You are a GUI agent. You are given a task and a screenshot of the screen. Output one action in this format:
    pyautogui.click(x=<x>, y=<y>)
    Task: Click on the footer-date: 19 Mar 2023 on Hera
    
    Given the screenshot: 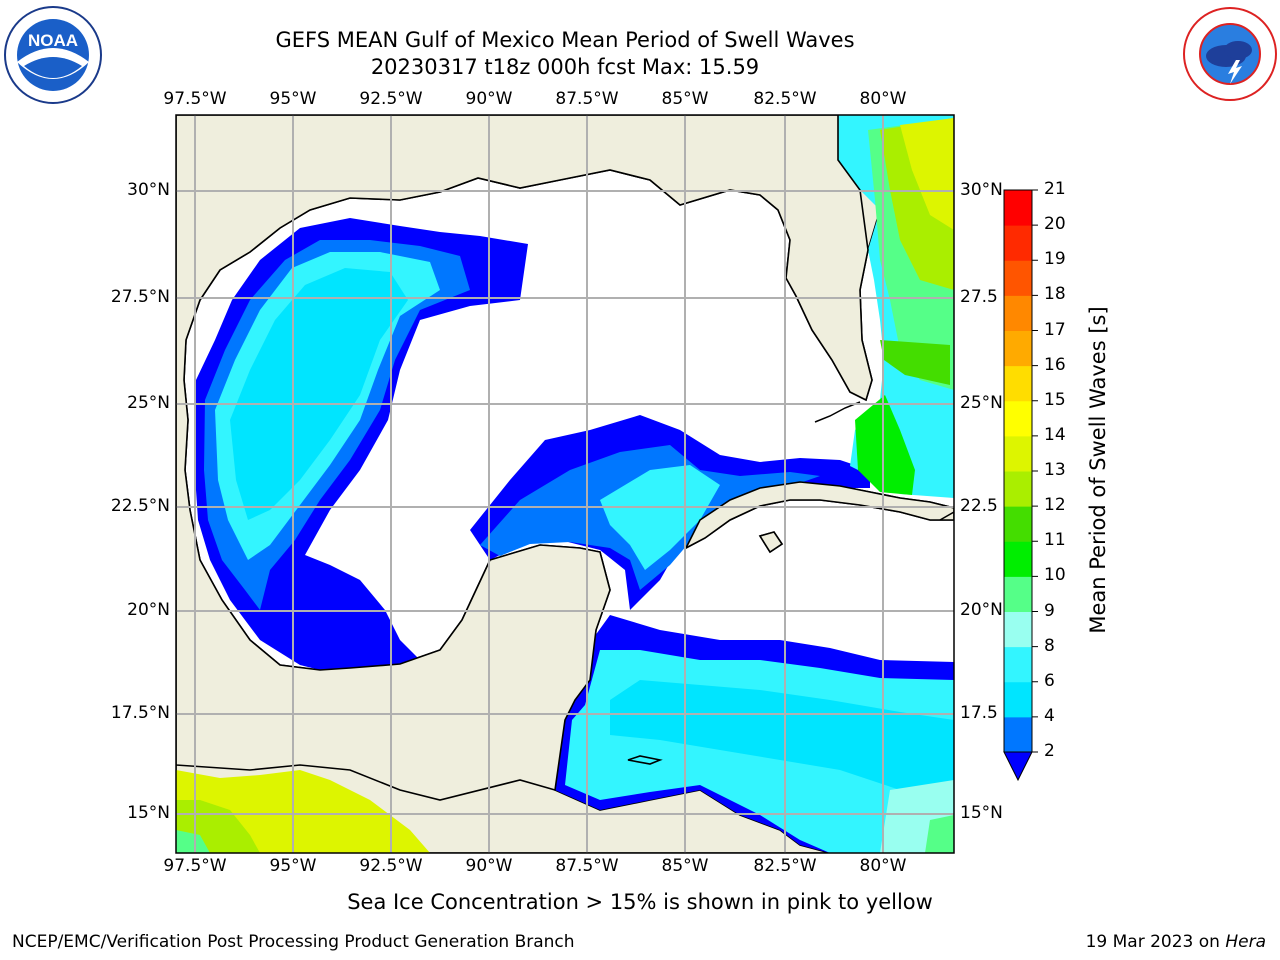 What is the action you would take?
    pyautogui.click(x=1176, y=942)
    